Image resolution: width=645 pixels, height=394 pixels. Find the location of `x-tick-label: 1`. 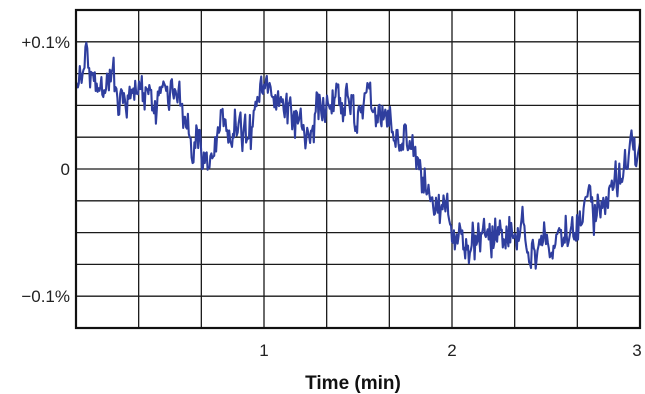

x-tick-label: 1 is located at coordinates (263, 350).